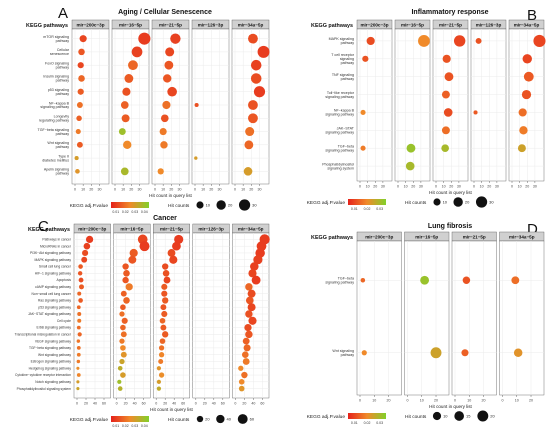 The image size is (550, 429). I want to click on pathway-label: MAPK signaling pathway, so click(53, 260).